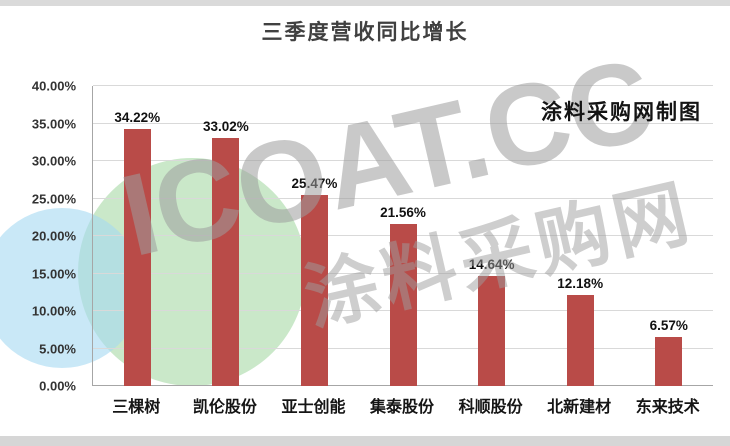 Image resolution: width=730 pixels, height=446 pixels. What do you see at coordinates (621, 112) in the screenshot?
I see `credit-label: 涂料采购网制图` at bounding box center [621, 112].